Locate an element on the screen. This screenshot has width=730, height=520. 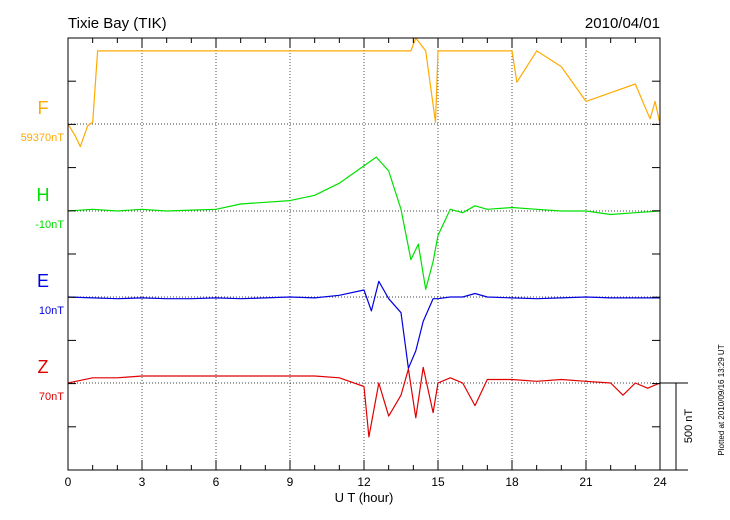
series-name-h: H is located at coordinates (43, 195).